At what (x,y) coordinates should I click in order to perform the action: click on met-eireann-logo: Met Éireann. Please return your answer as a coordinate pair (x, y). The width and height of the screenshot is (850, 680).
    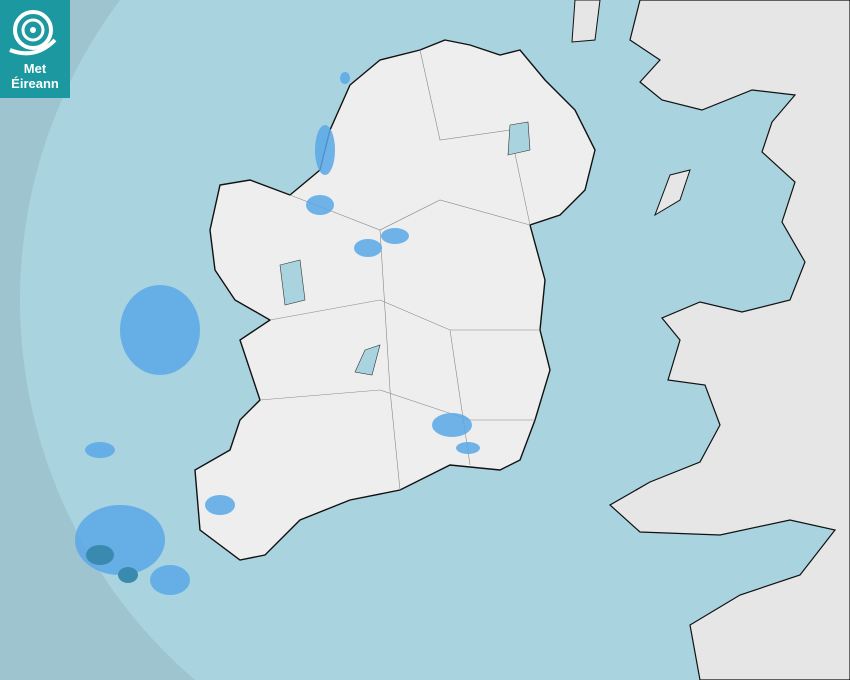
    Looking at the image, I should click on (35, 49).